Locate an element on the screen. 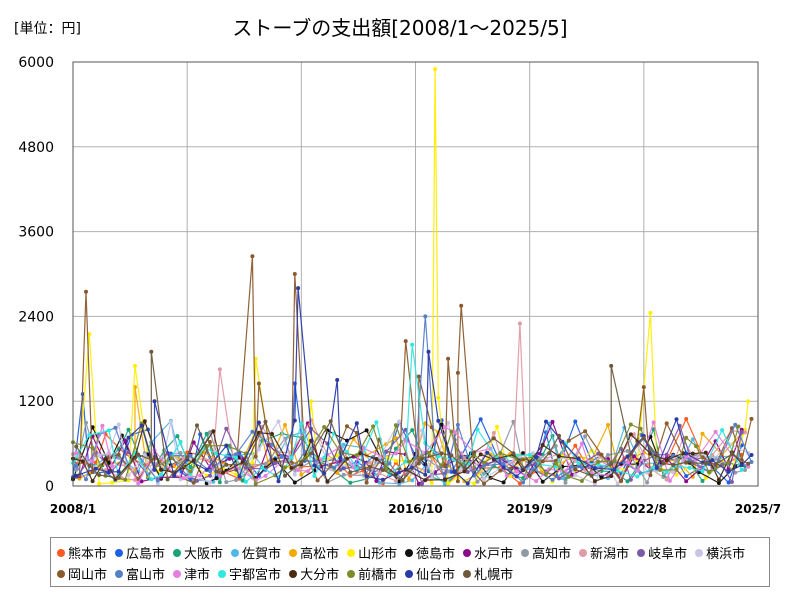 This screenshot has height=600, width=800. legend-item: 大分市 is located at coordinates (314, 573).